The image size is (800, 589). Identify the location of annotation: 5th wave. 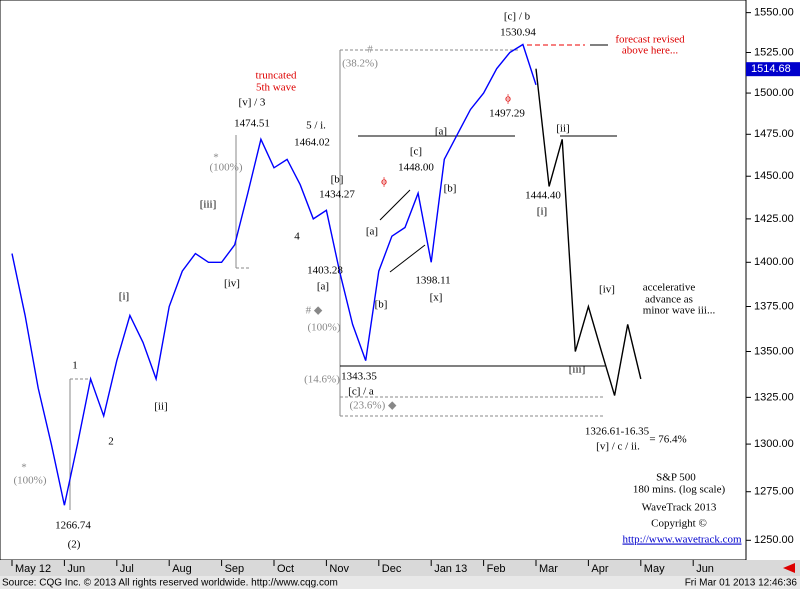
(276, 88).